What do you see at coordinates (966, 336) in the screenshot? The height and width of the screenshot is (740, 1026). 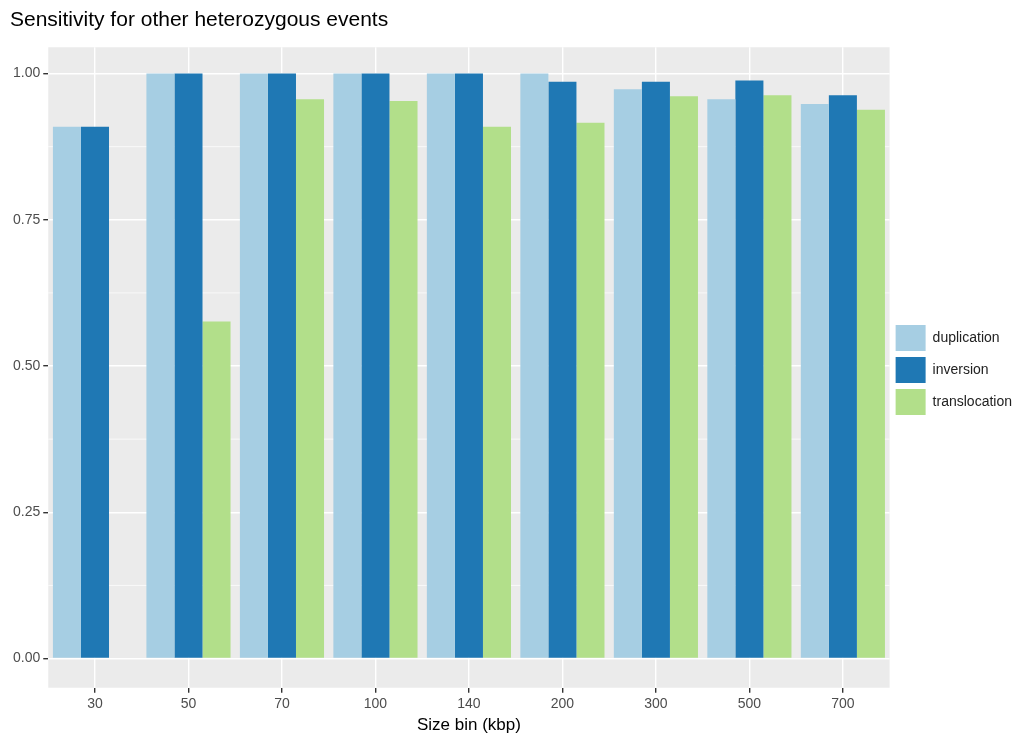 I see `legend-label: duplication` at bounding box center [966, 336].